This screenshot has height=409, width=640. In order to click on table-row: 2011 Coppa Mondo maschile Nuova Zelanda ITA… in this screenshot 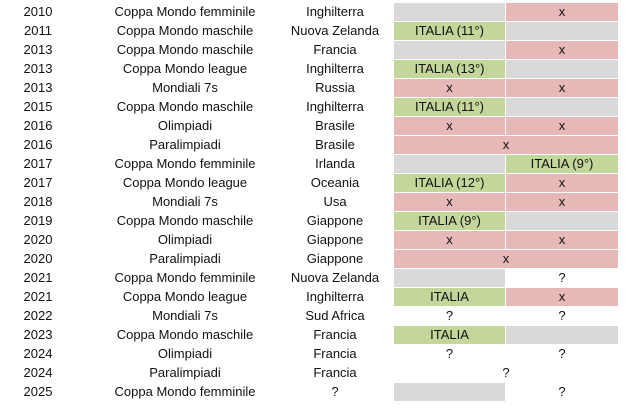, I will do `click(320, 31)`.